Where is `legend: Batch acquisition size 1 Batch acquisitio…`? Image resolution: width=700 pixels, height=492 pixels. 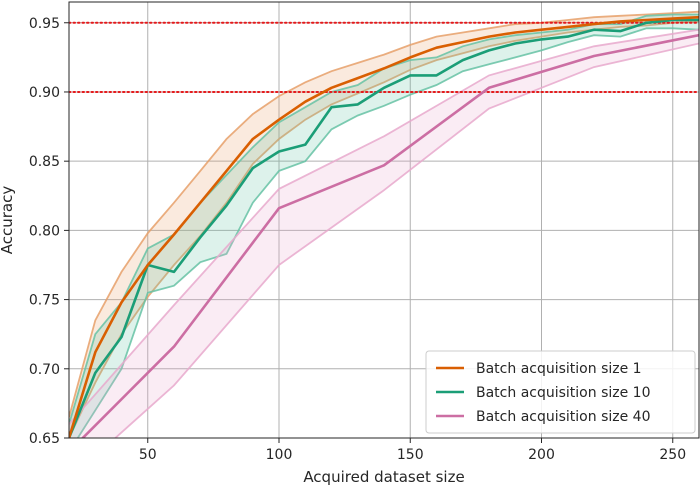 legend: Batch acquisition size 1 Batch acquisitio… is located at coordinates (560, 392).